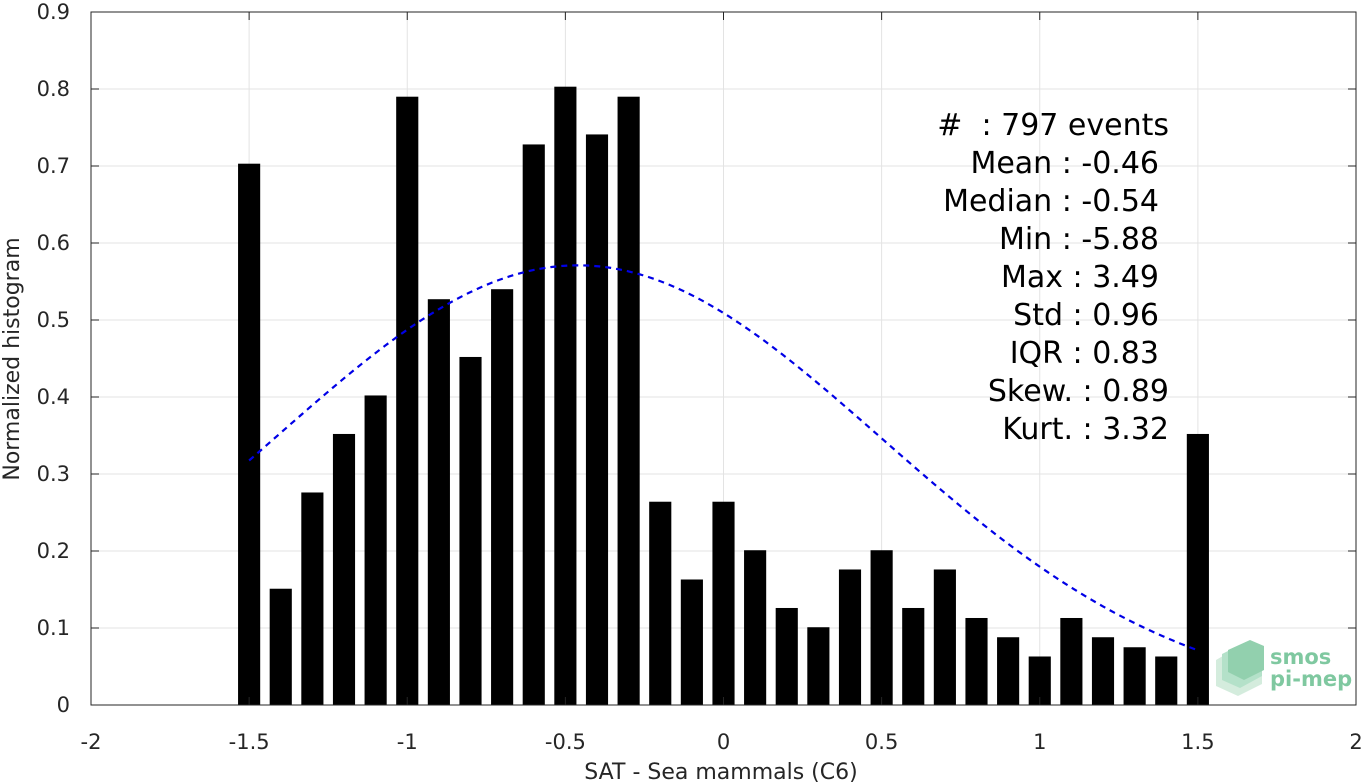 The image size is (1366, 784). What do you see at coordinates (53, 628) in the screenshot?
I see `y-tick-label: 0.1` at bounding box center [53, 628].